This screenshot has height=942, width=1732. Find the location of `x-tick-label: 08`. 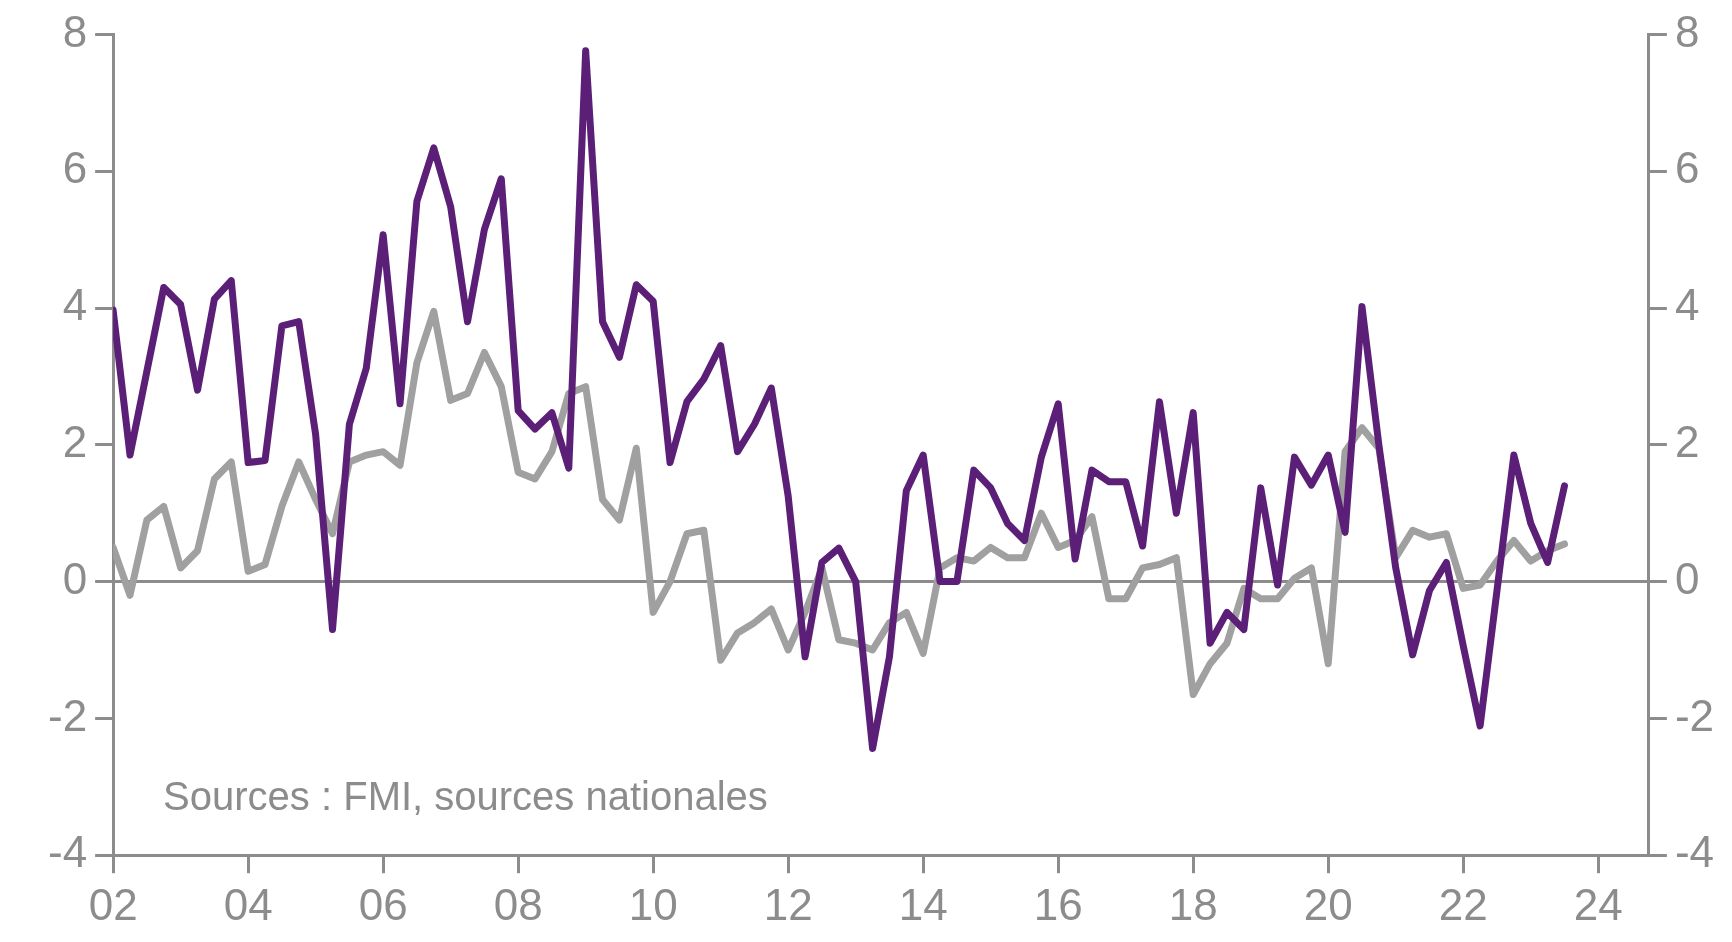

x-tick-label: 08 is located at coordinates (518, 904).